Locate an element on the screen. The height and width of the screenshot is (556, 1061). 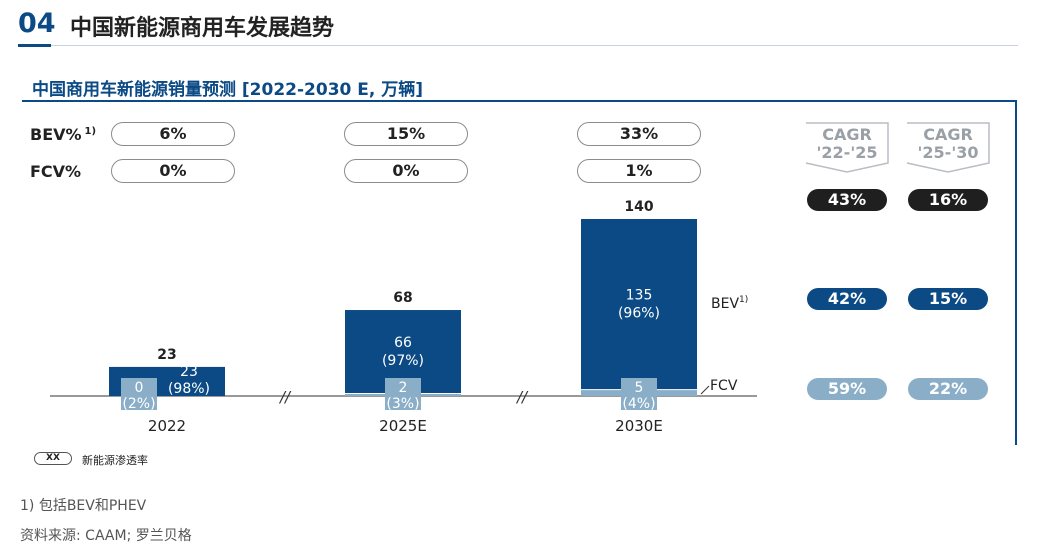
total-label-2022: 23 is located at coordinates (166, 355).